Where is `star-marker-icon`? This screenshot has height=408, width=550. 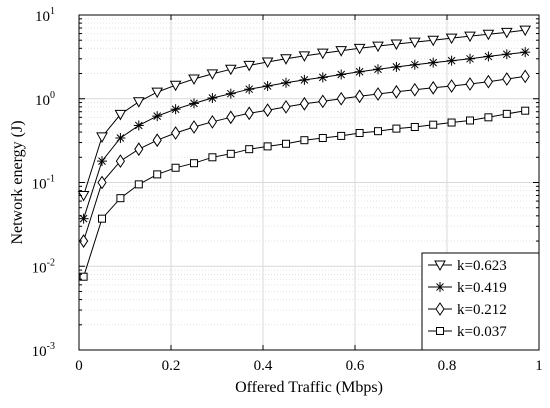 star-marker-icon is located at coordinates (440, 287).